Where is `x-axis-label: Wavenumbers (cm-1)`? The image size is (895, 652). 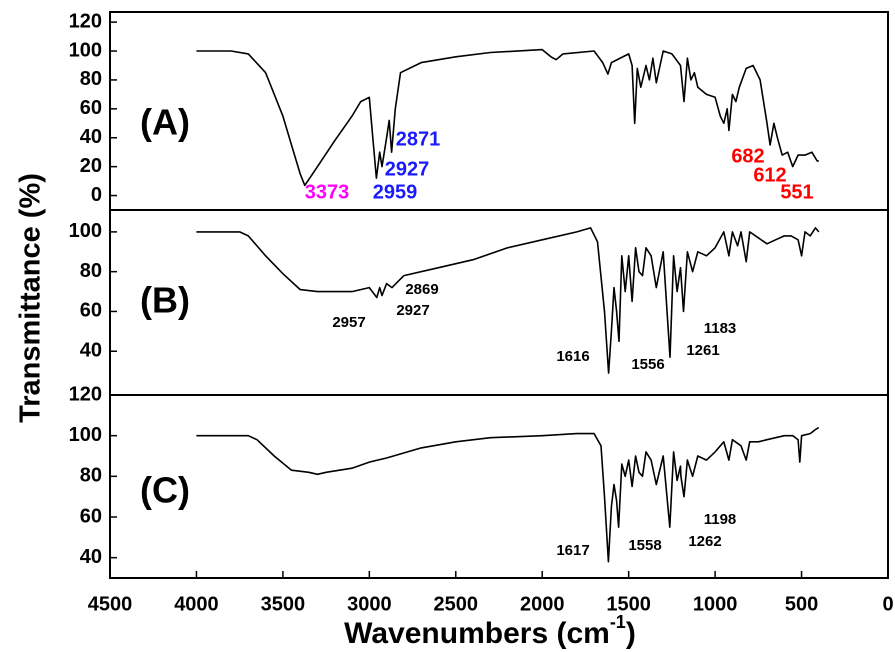 x-axis-label: Wavenumbers (cm-1) is located at coordinates (490, 631).